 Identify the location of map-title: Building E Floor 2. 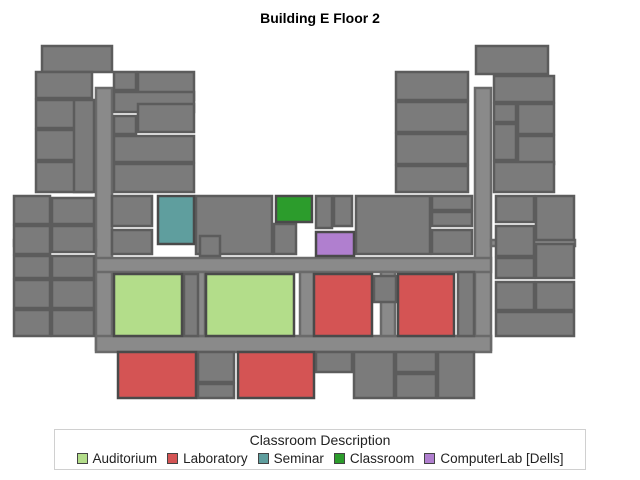
(320, 18).